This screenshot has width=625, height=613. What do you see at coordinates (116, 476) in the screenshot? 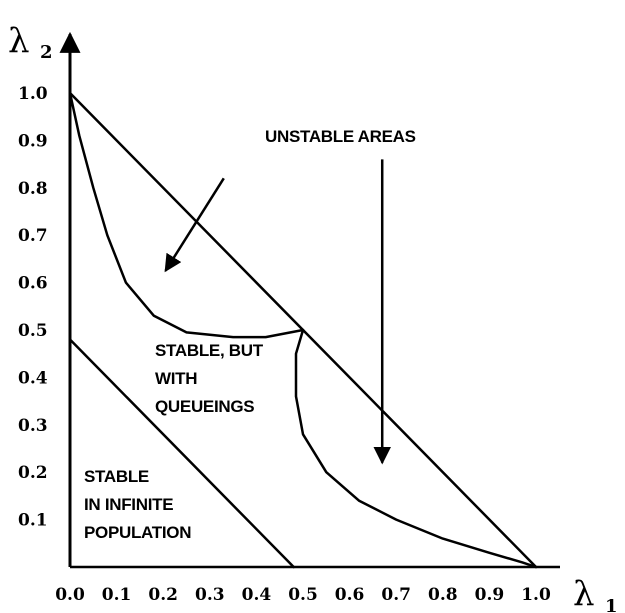
I see `annotation-stable-infinite-line1: STABLE` at bounding box center [116, 476].